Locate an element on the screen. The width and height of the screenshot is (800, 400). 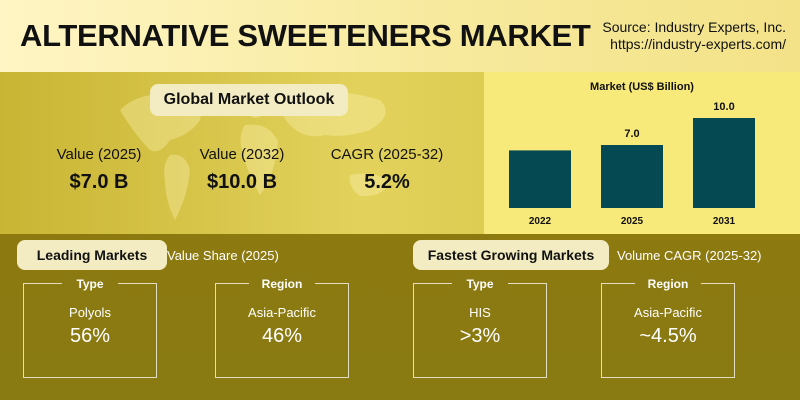
kpi-label: Value (2032) is located at coordinates (242, 154).